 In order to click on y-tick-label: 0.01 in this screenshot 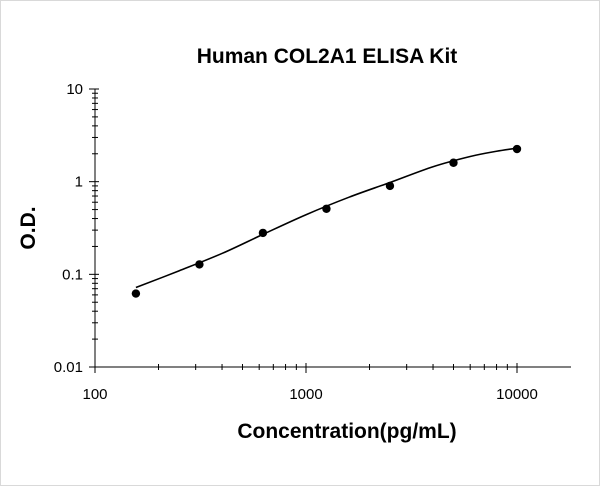, I will do `click(68, 367)`.